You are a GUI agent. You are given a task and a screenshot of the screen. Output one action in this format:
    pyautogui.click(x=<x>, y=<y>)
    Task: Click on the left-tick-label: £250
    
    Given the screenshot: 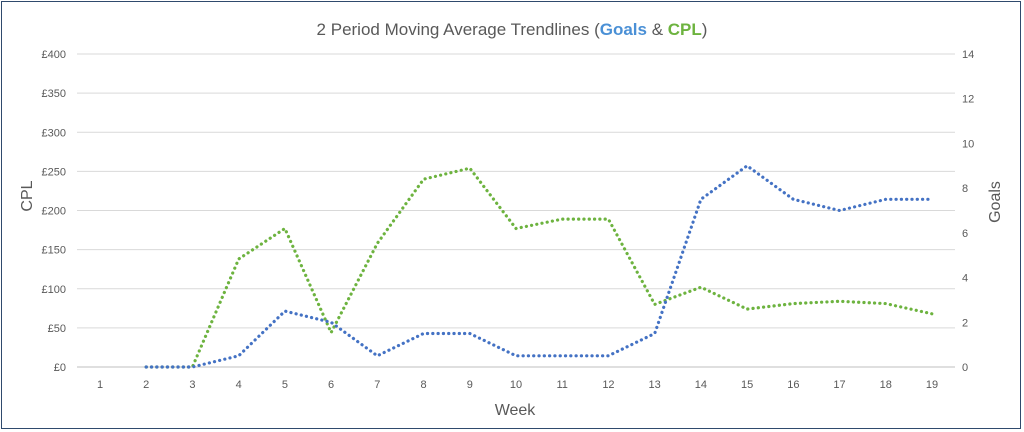 What is the action you would take?
    pyautogui.click(x=54, y=172)
    